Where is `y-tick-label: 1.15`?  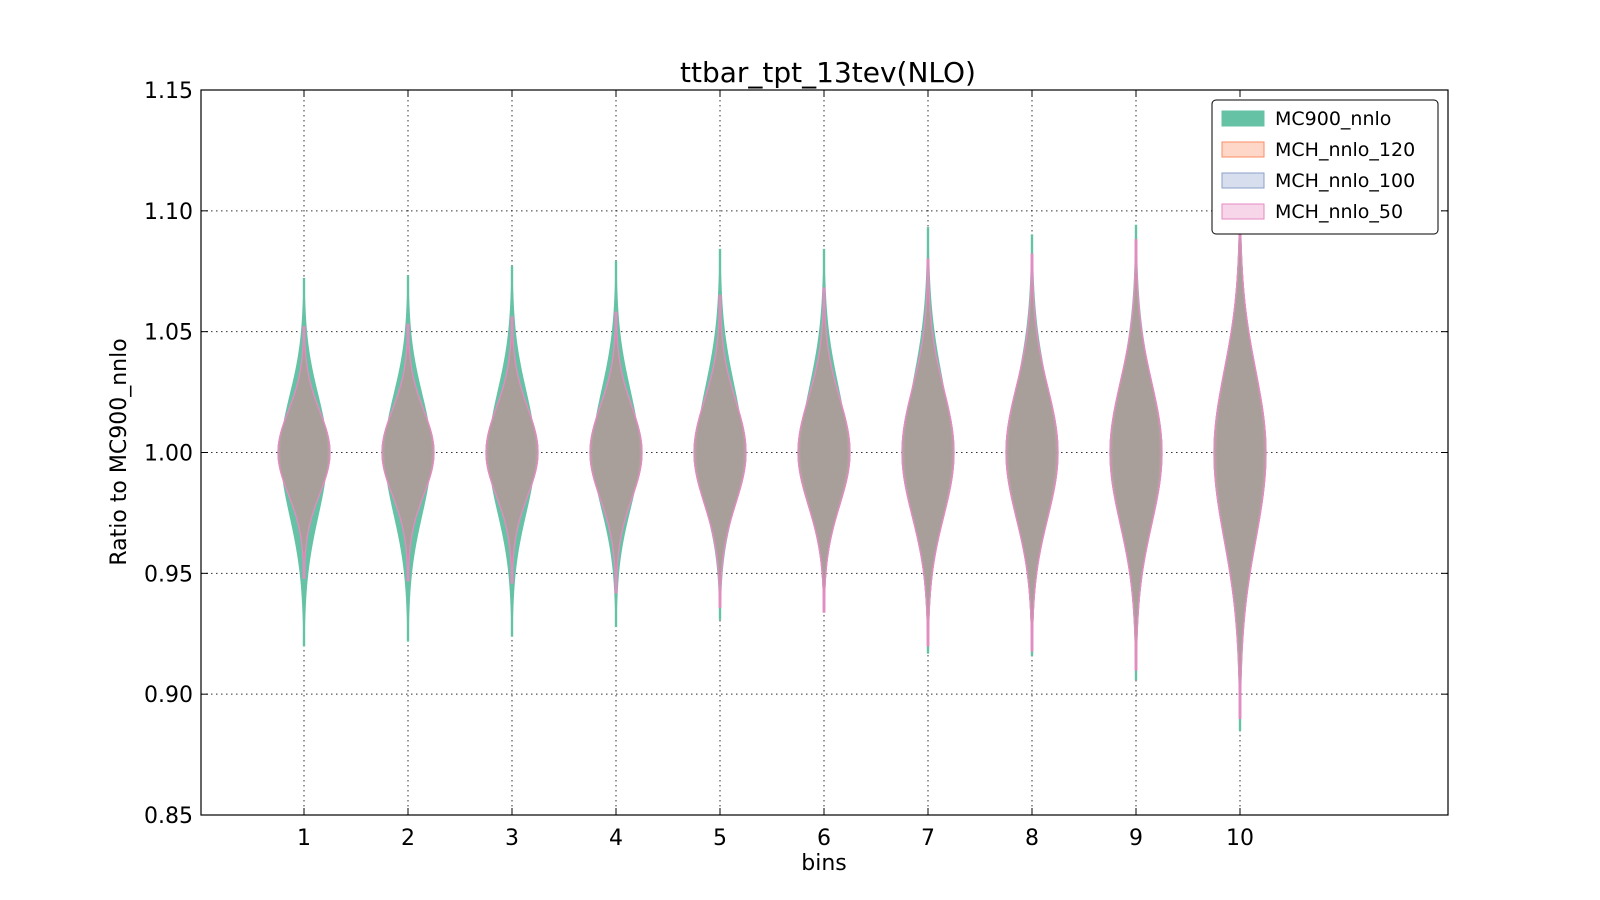 y-tick-label: 1.15 is located at coordinates (168, 91).